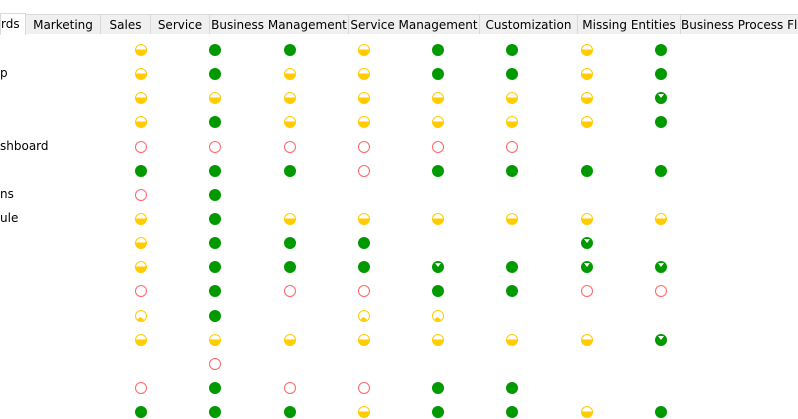 The width and height of the screenshot is (798, 419). I want to click on tab-missing-entities: Missing Entities, so click(629, 24).